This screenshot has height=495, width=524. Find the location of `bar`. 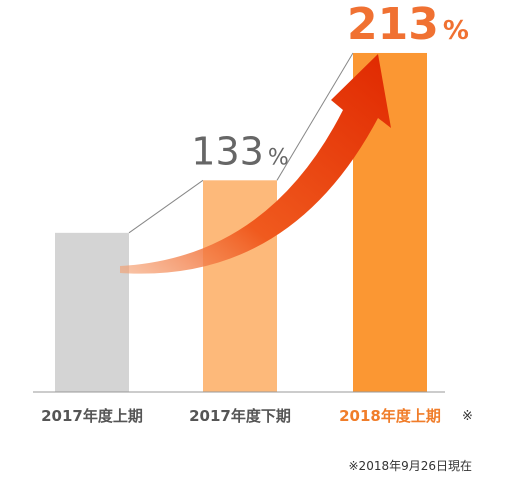

bar is located at coordinates (92, 312).